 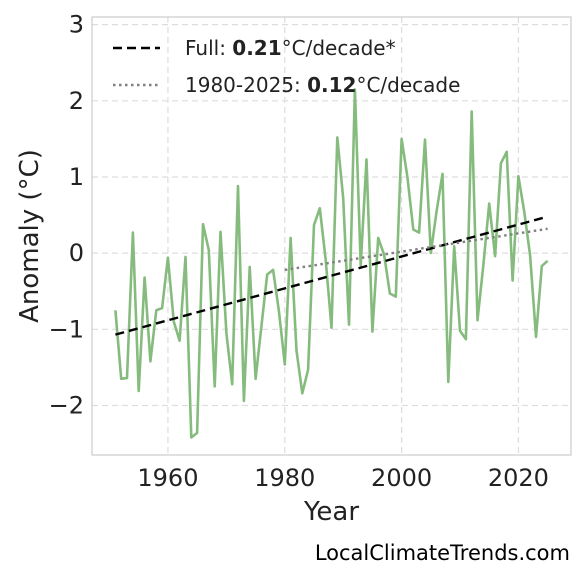 What do you see at coordinates (76, 253) in the screenshot?
I see `y-tick-label: 0` at bounding box center [76, 253].